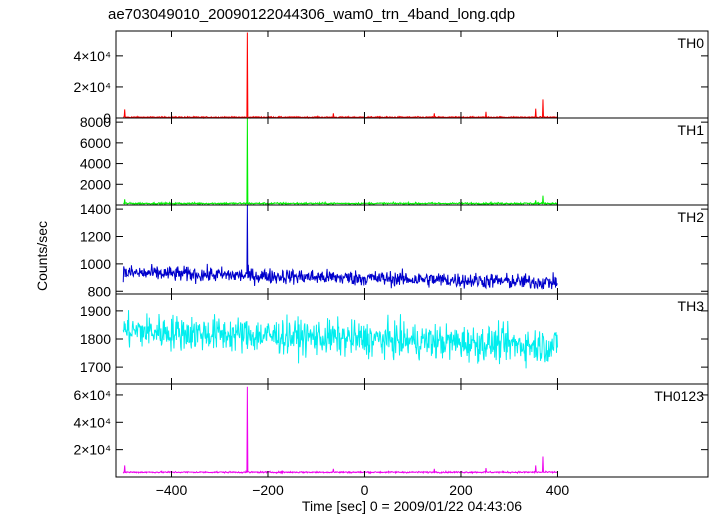 The width and height of the screenshot is (723, 516). I want to click on series-line-th2, so click(340, 247).